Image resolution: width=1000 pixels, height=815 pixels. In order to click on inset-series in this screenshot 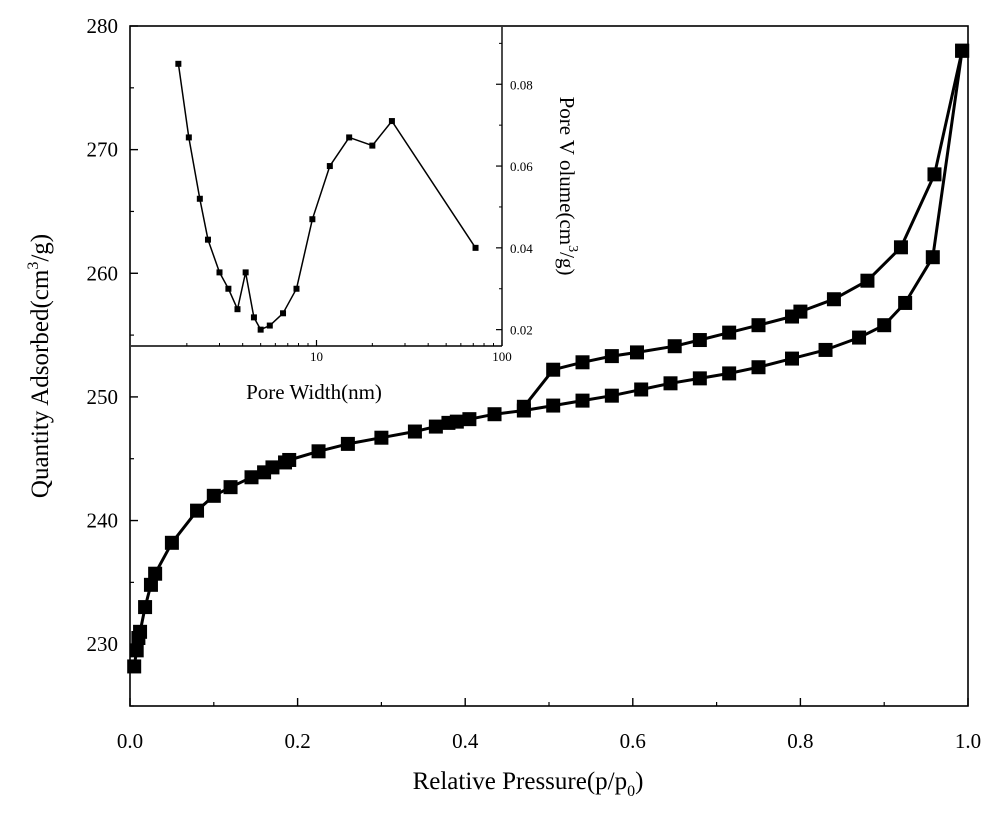, I will do `click(327, 196)`.